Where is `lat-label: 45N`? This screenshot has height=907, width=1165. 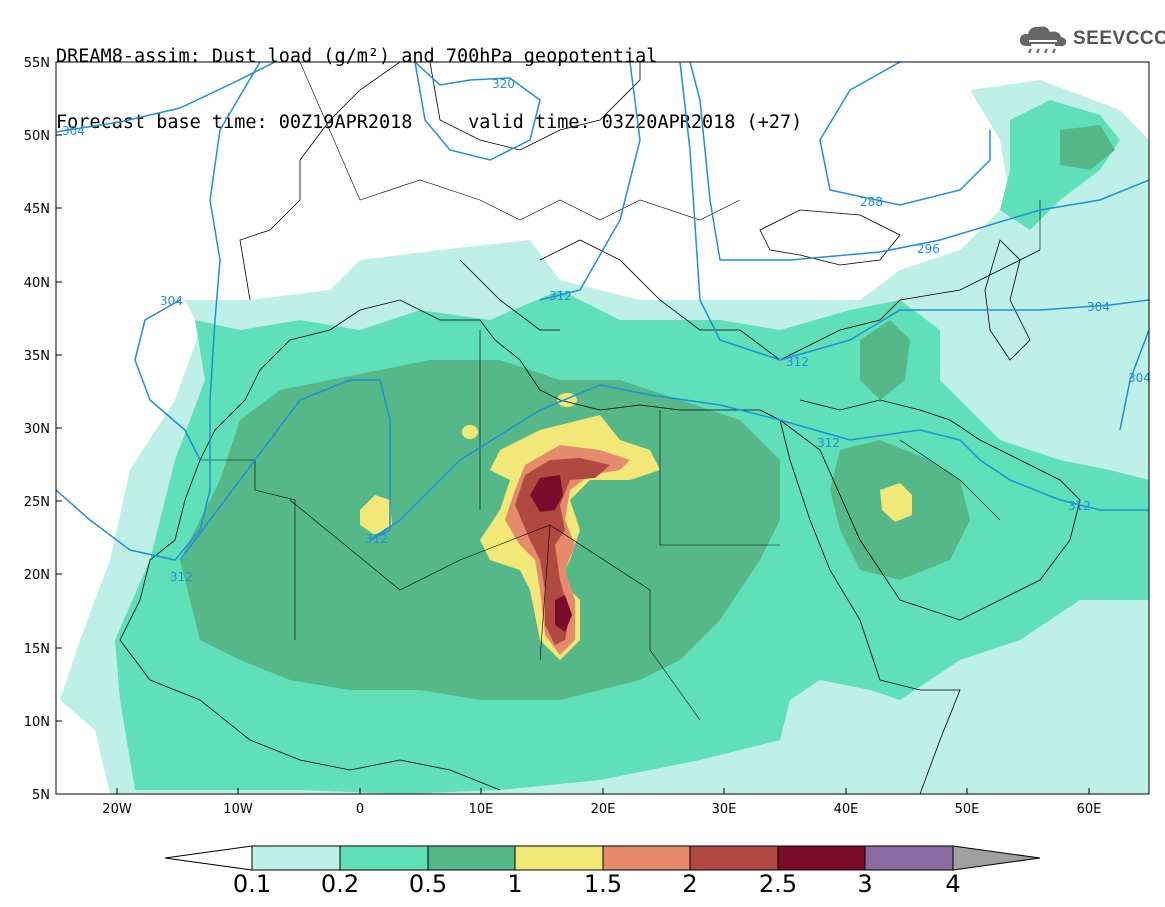
lat-label: 45N is located at coordinates (37, 209).